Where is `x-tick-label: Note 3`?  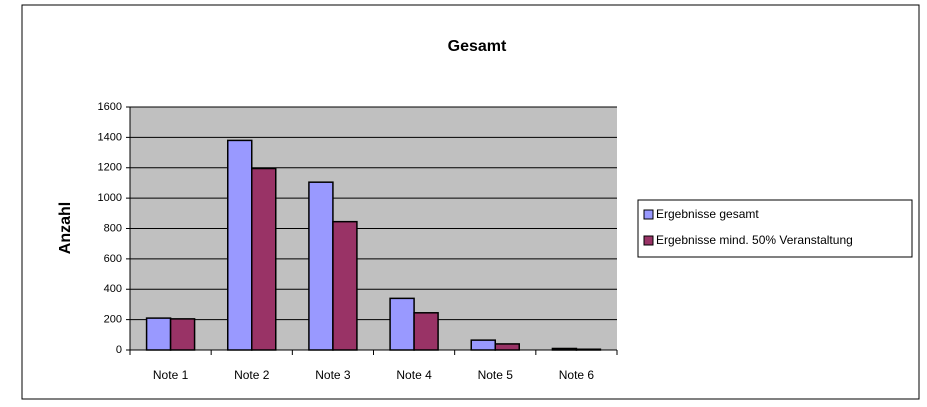
x-tick-label: Note 3 is located at coordinates (333, 375).